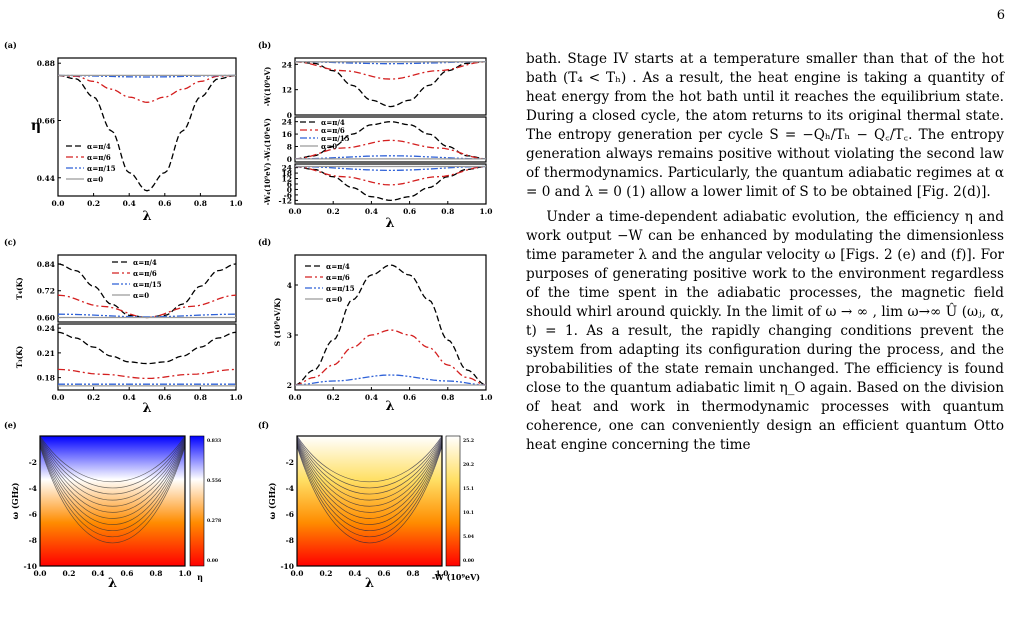 Image resolution: width=1027 pixels, height=627 pixels. What do you see at coordinates (383, 573) in the screenshot?
I see `panel-f-xtick-label: 0.6` at bounding box center [383, 573].